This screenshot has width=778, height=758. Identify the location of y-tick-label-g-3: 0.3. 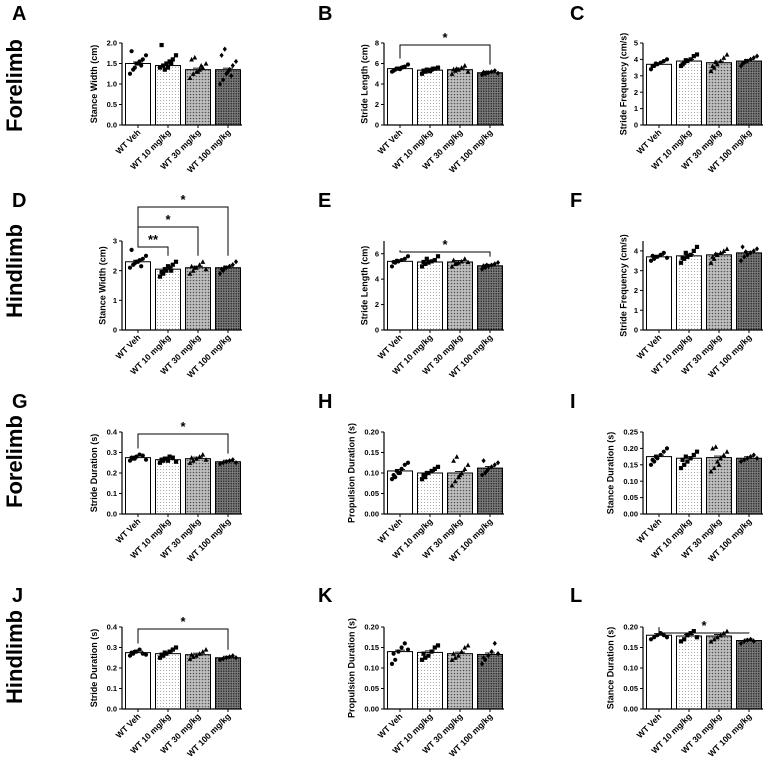
(112, 452).